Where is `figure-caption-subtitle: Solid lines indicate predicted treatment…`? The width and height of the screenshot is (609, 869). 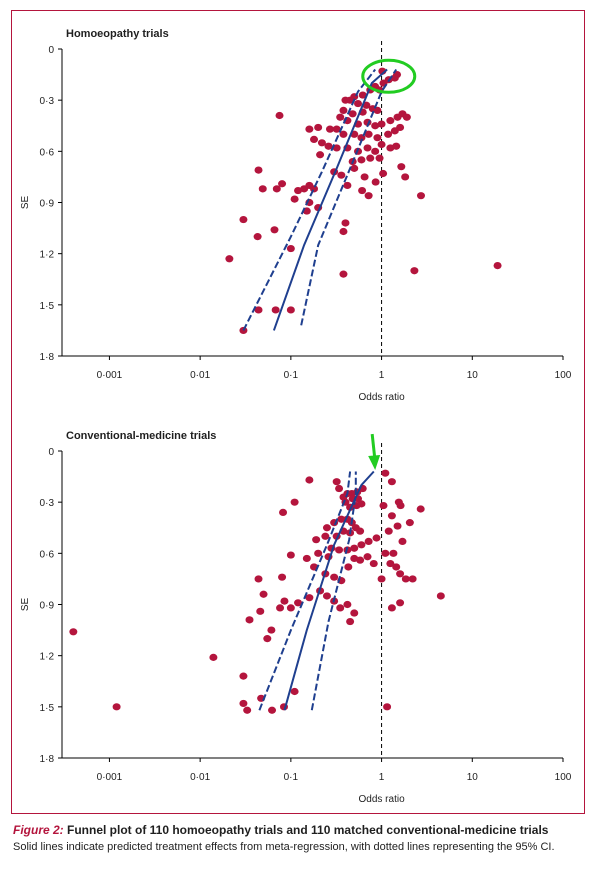
figure-caption-subtitle: Solid lines indicate predicted treatment… is located at coordinates (284, 847).